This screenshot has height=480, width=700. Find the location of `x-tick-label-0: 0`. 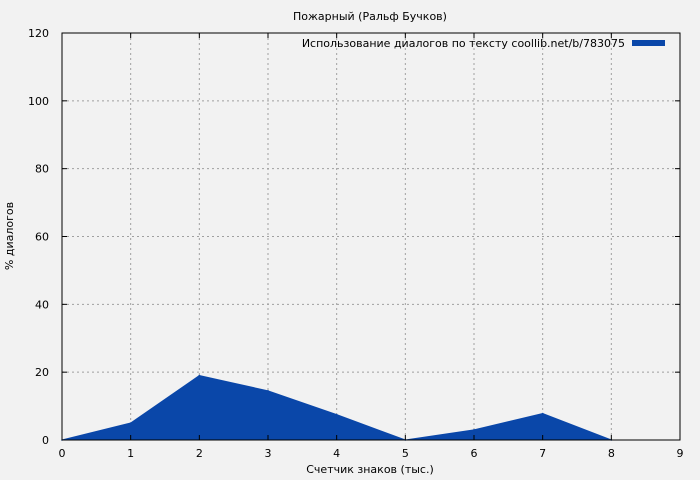

x-tick-label-0: 0 is located at coordinates (62, 453).